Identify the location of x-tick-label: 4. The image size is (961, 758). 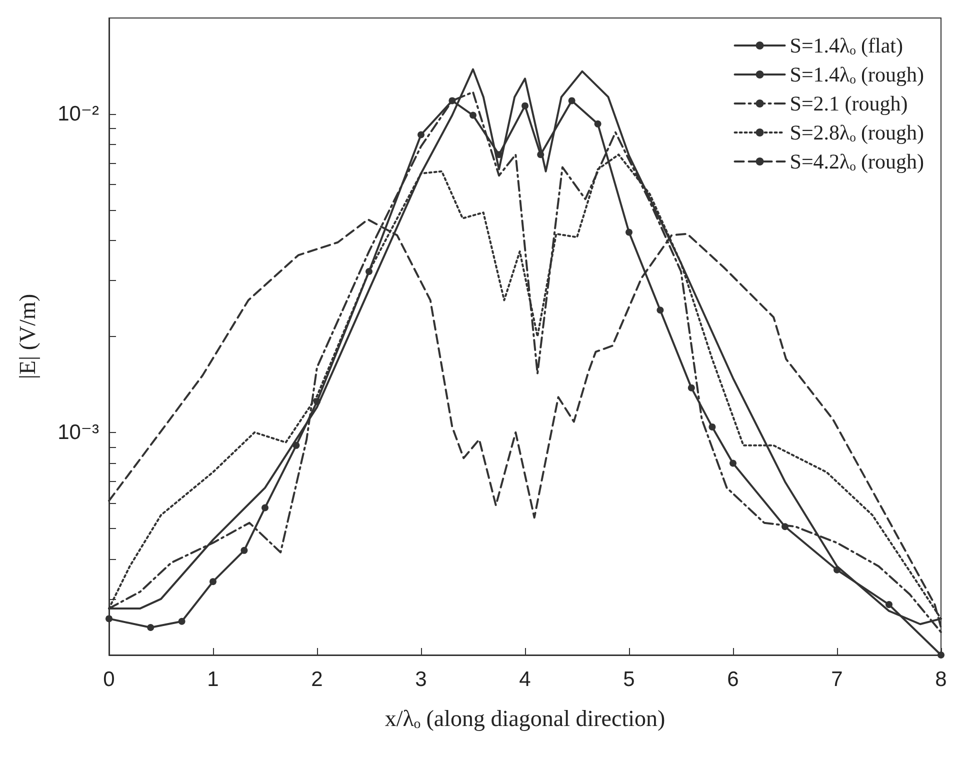
(525, 679).